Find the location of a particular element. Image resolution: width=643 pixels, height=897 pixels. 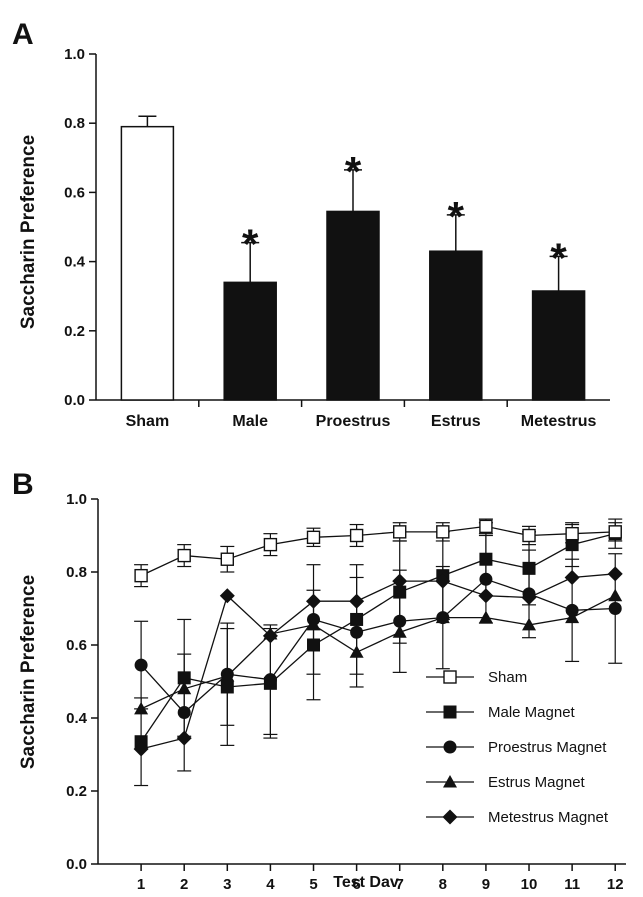

panel-a-y-tick-label: 1.0 is located at coordinates (74, 54).